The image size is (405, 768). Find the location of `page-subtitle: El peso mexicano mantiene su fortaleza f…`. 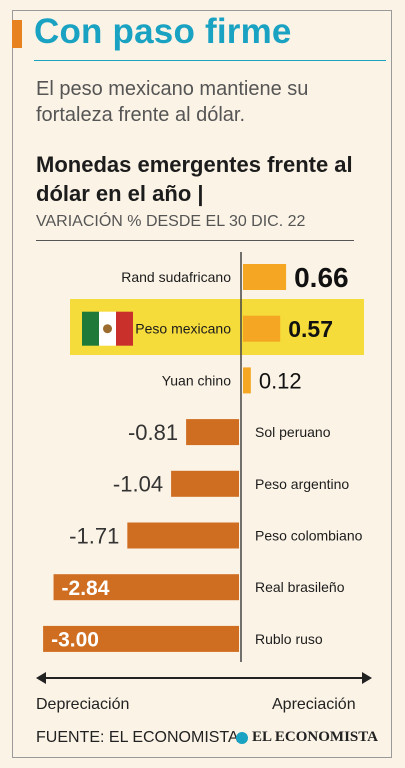

page-subtitle: El peso mexicano mantiene su fortaleza f… is located at coordinates (172, 102).